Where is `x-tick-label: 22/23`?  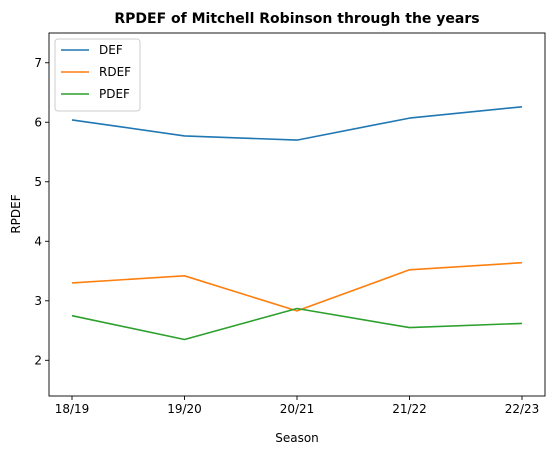 x-tick-label: 22/23 is located at coordinates (522, 409).